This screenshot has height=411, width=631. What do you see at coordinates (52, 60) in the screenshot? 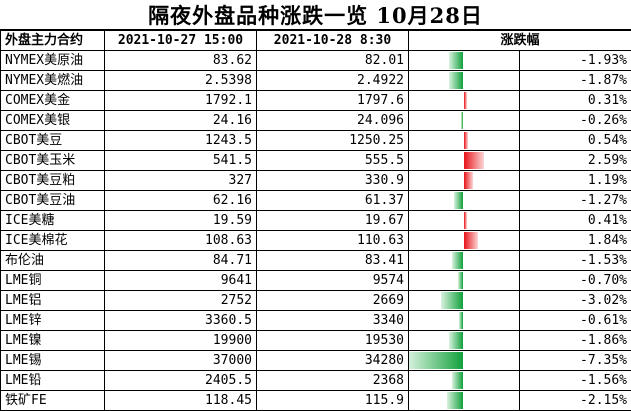
I see `contract-name: NYMEX美原油` at bounding box center [52, 60].